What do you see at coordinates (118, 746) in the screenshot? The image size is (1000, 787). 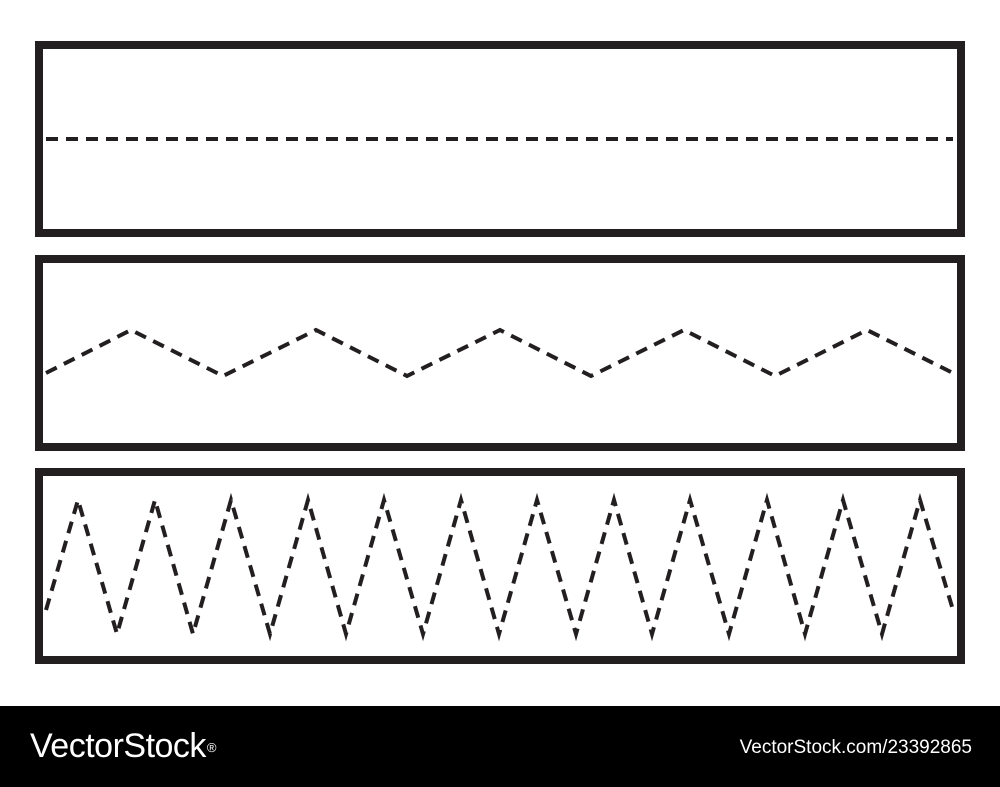 I see `brand-name: VectorStock` at bounding box center [118, 746].